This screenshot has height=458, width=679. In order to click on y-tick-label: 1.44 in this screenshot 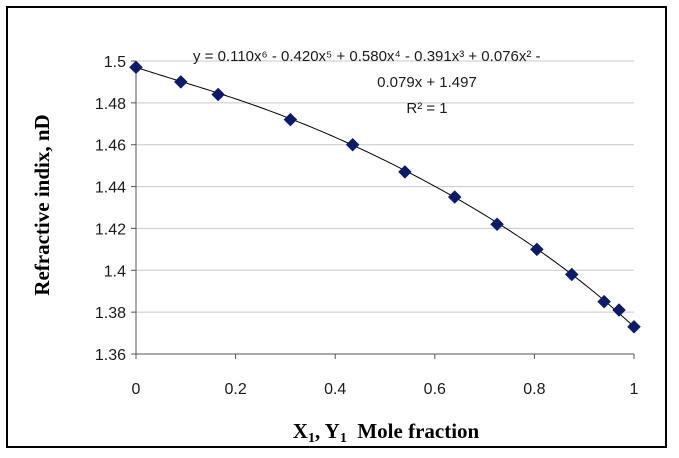, I will do `click(110, 188)`.